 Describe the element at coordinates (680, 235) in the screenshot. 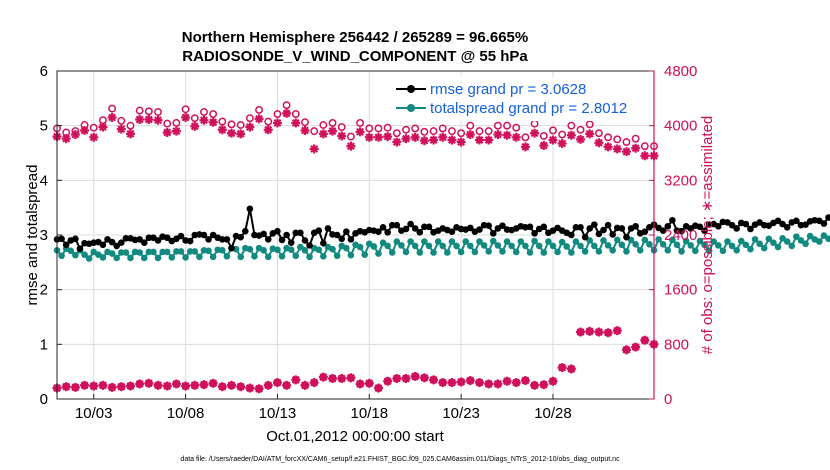

I see `right-y-tick-label: 2400` at that location.